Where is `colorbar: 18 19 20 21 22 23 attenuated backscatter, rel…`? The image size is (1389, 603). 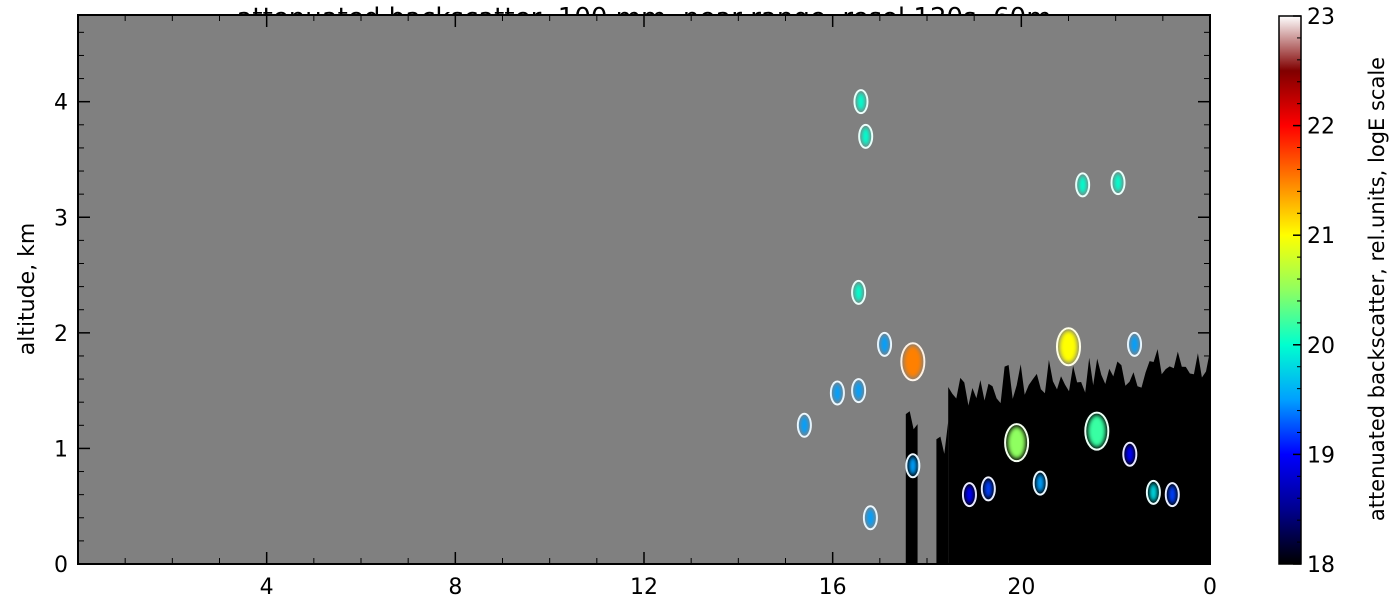 colorbar: 18 19 20 21 22 23 attenuated backscatter, rel… is located at coordinates (1333, 291).